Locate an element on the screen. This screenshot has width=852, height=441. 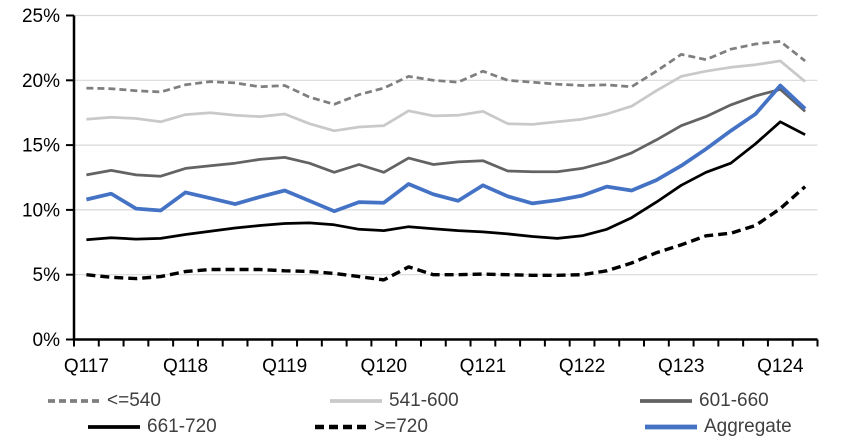
x-axis-label: Q117 is located at coordinates (86, 366).